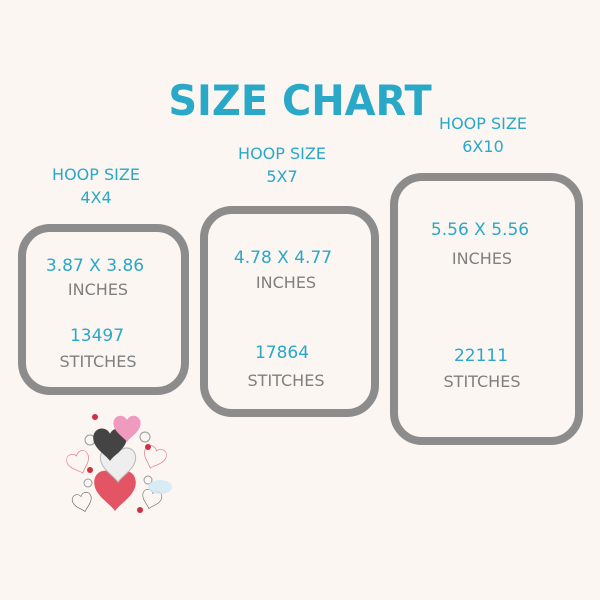 This screenshot has height=600, width=600. Describe the element at coordinates (95, 266) in the screenshot. I see `dimensions-value: 3.87 X 3.86` at that location.